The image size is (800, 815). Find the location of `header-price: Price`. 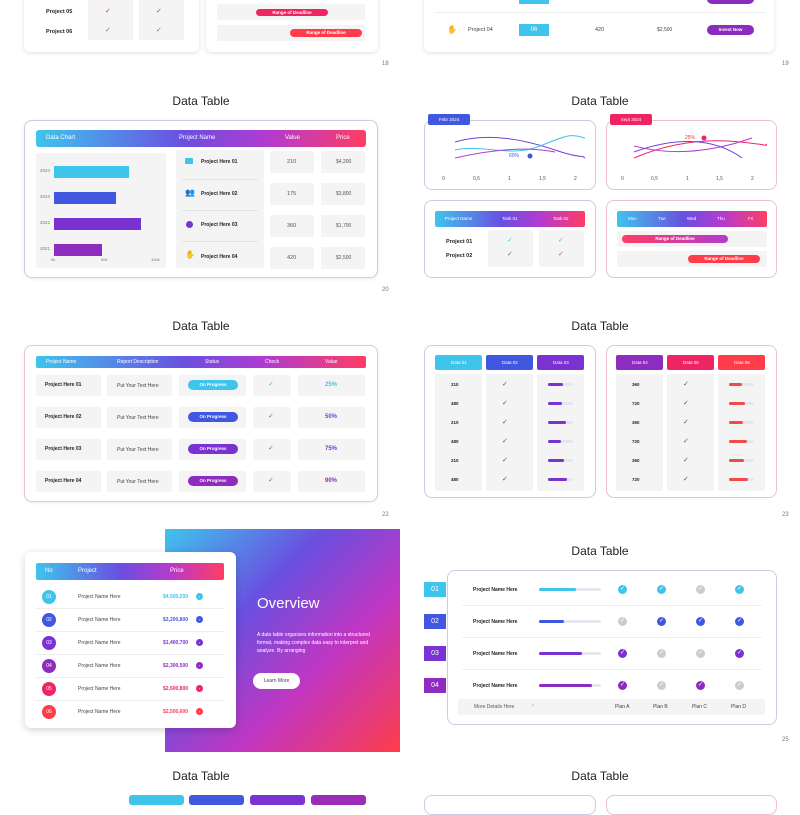

header-price: Price is located at coordinates (177, 571).